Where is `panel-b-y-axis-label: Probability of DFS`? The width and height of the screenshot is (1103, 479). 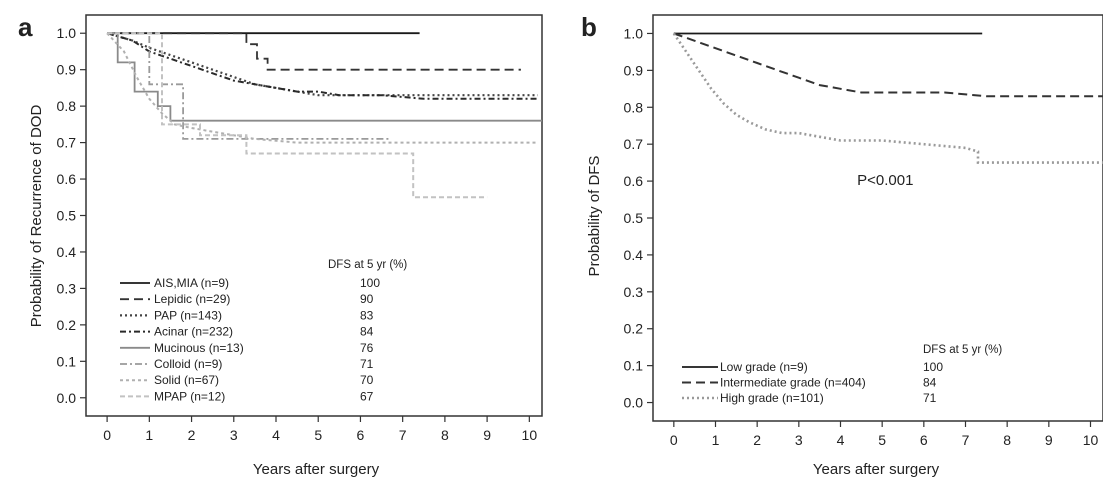 panel-b-y-axis-label: Probability of DFS is located at coordinates (594, 216).